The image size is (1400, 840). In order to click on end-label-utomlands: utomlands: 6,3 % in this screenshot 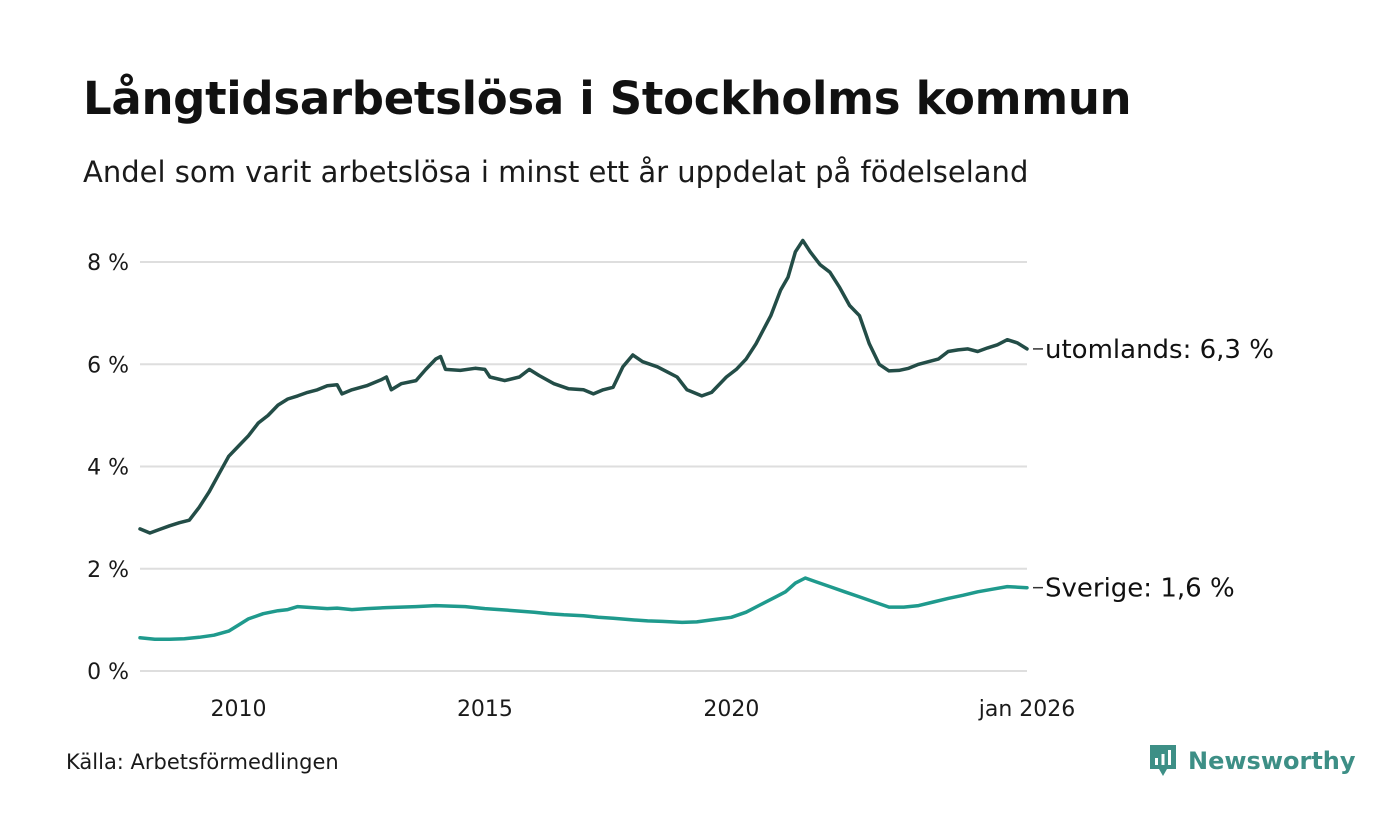, I will do `click(1159, 350)`.